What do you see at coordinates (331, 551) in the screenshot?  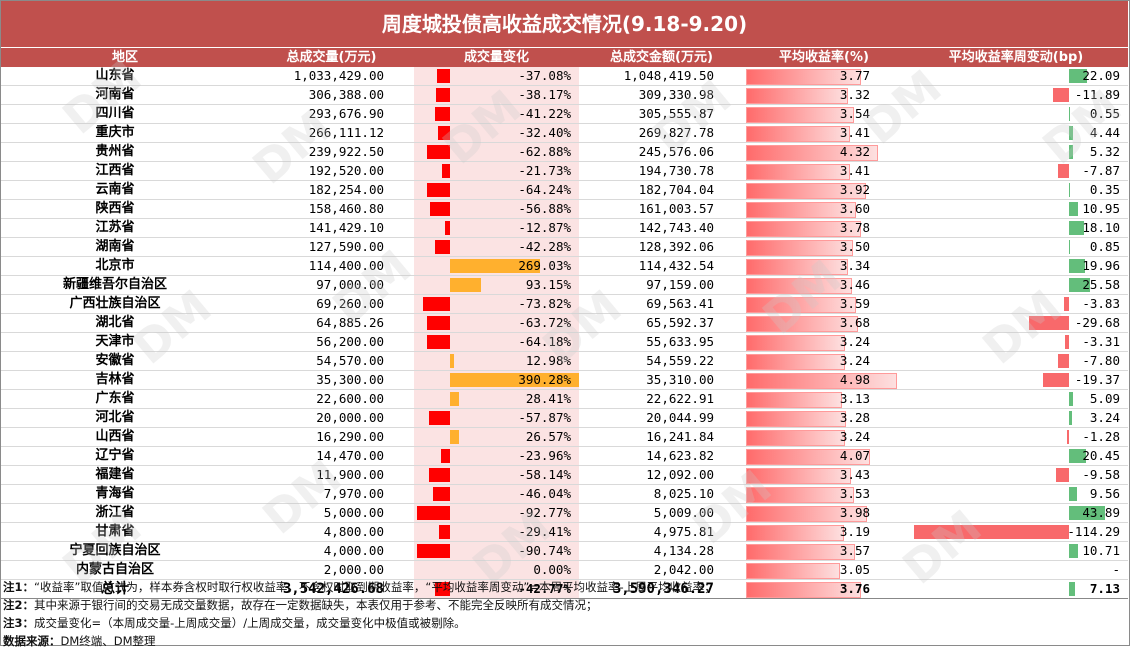 I see `volume-cell: 4,000.00` at bounding box center [331, 551].